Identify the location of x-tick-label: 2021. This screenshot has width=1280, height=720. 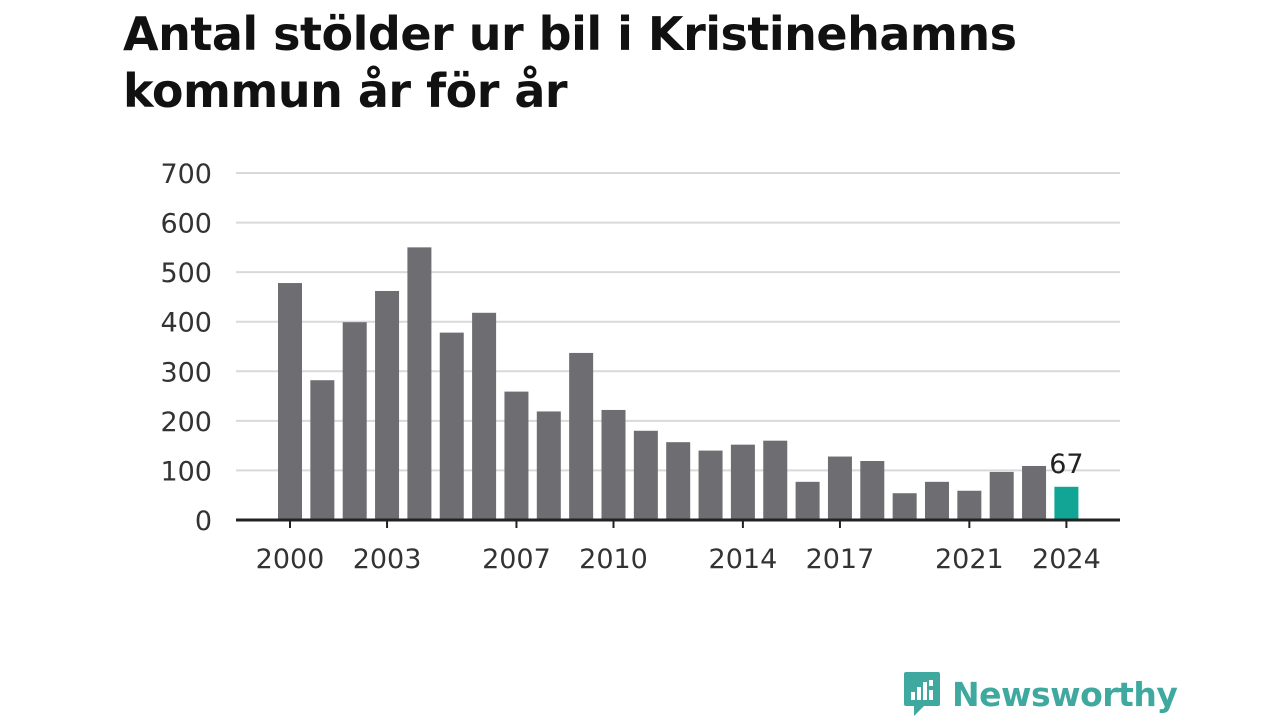
(969, 559).